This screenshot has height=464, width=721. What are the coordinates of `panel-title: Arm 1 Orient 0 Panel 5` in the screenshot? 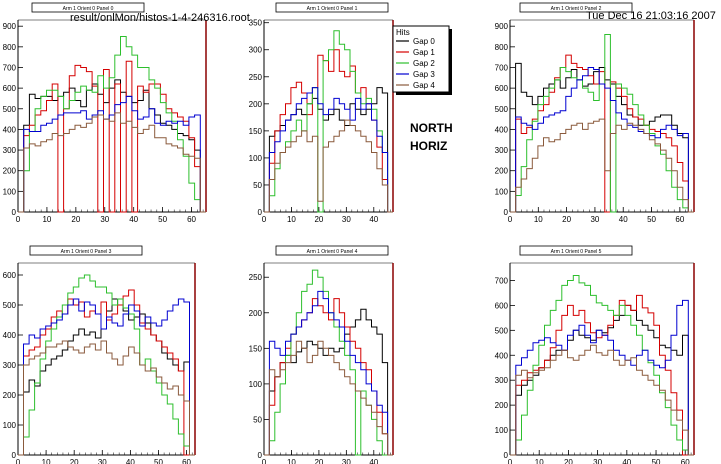 It's located at (576, 252).